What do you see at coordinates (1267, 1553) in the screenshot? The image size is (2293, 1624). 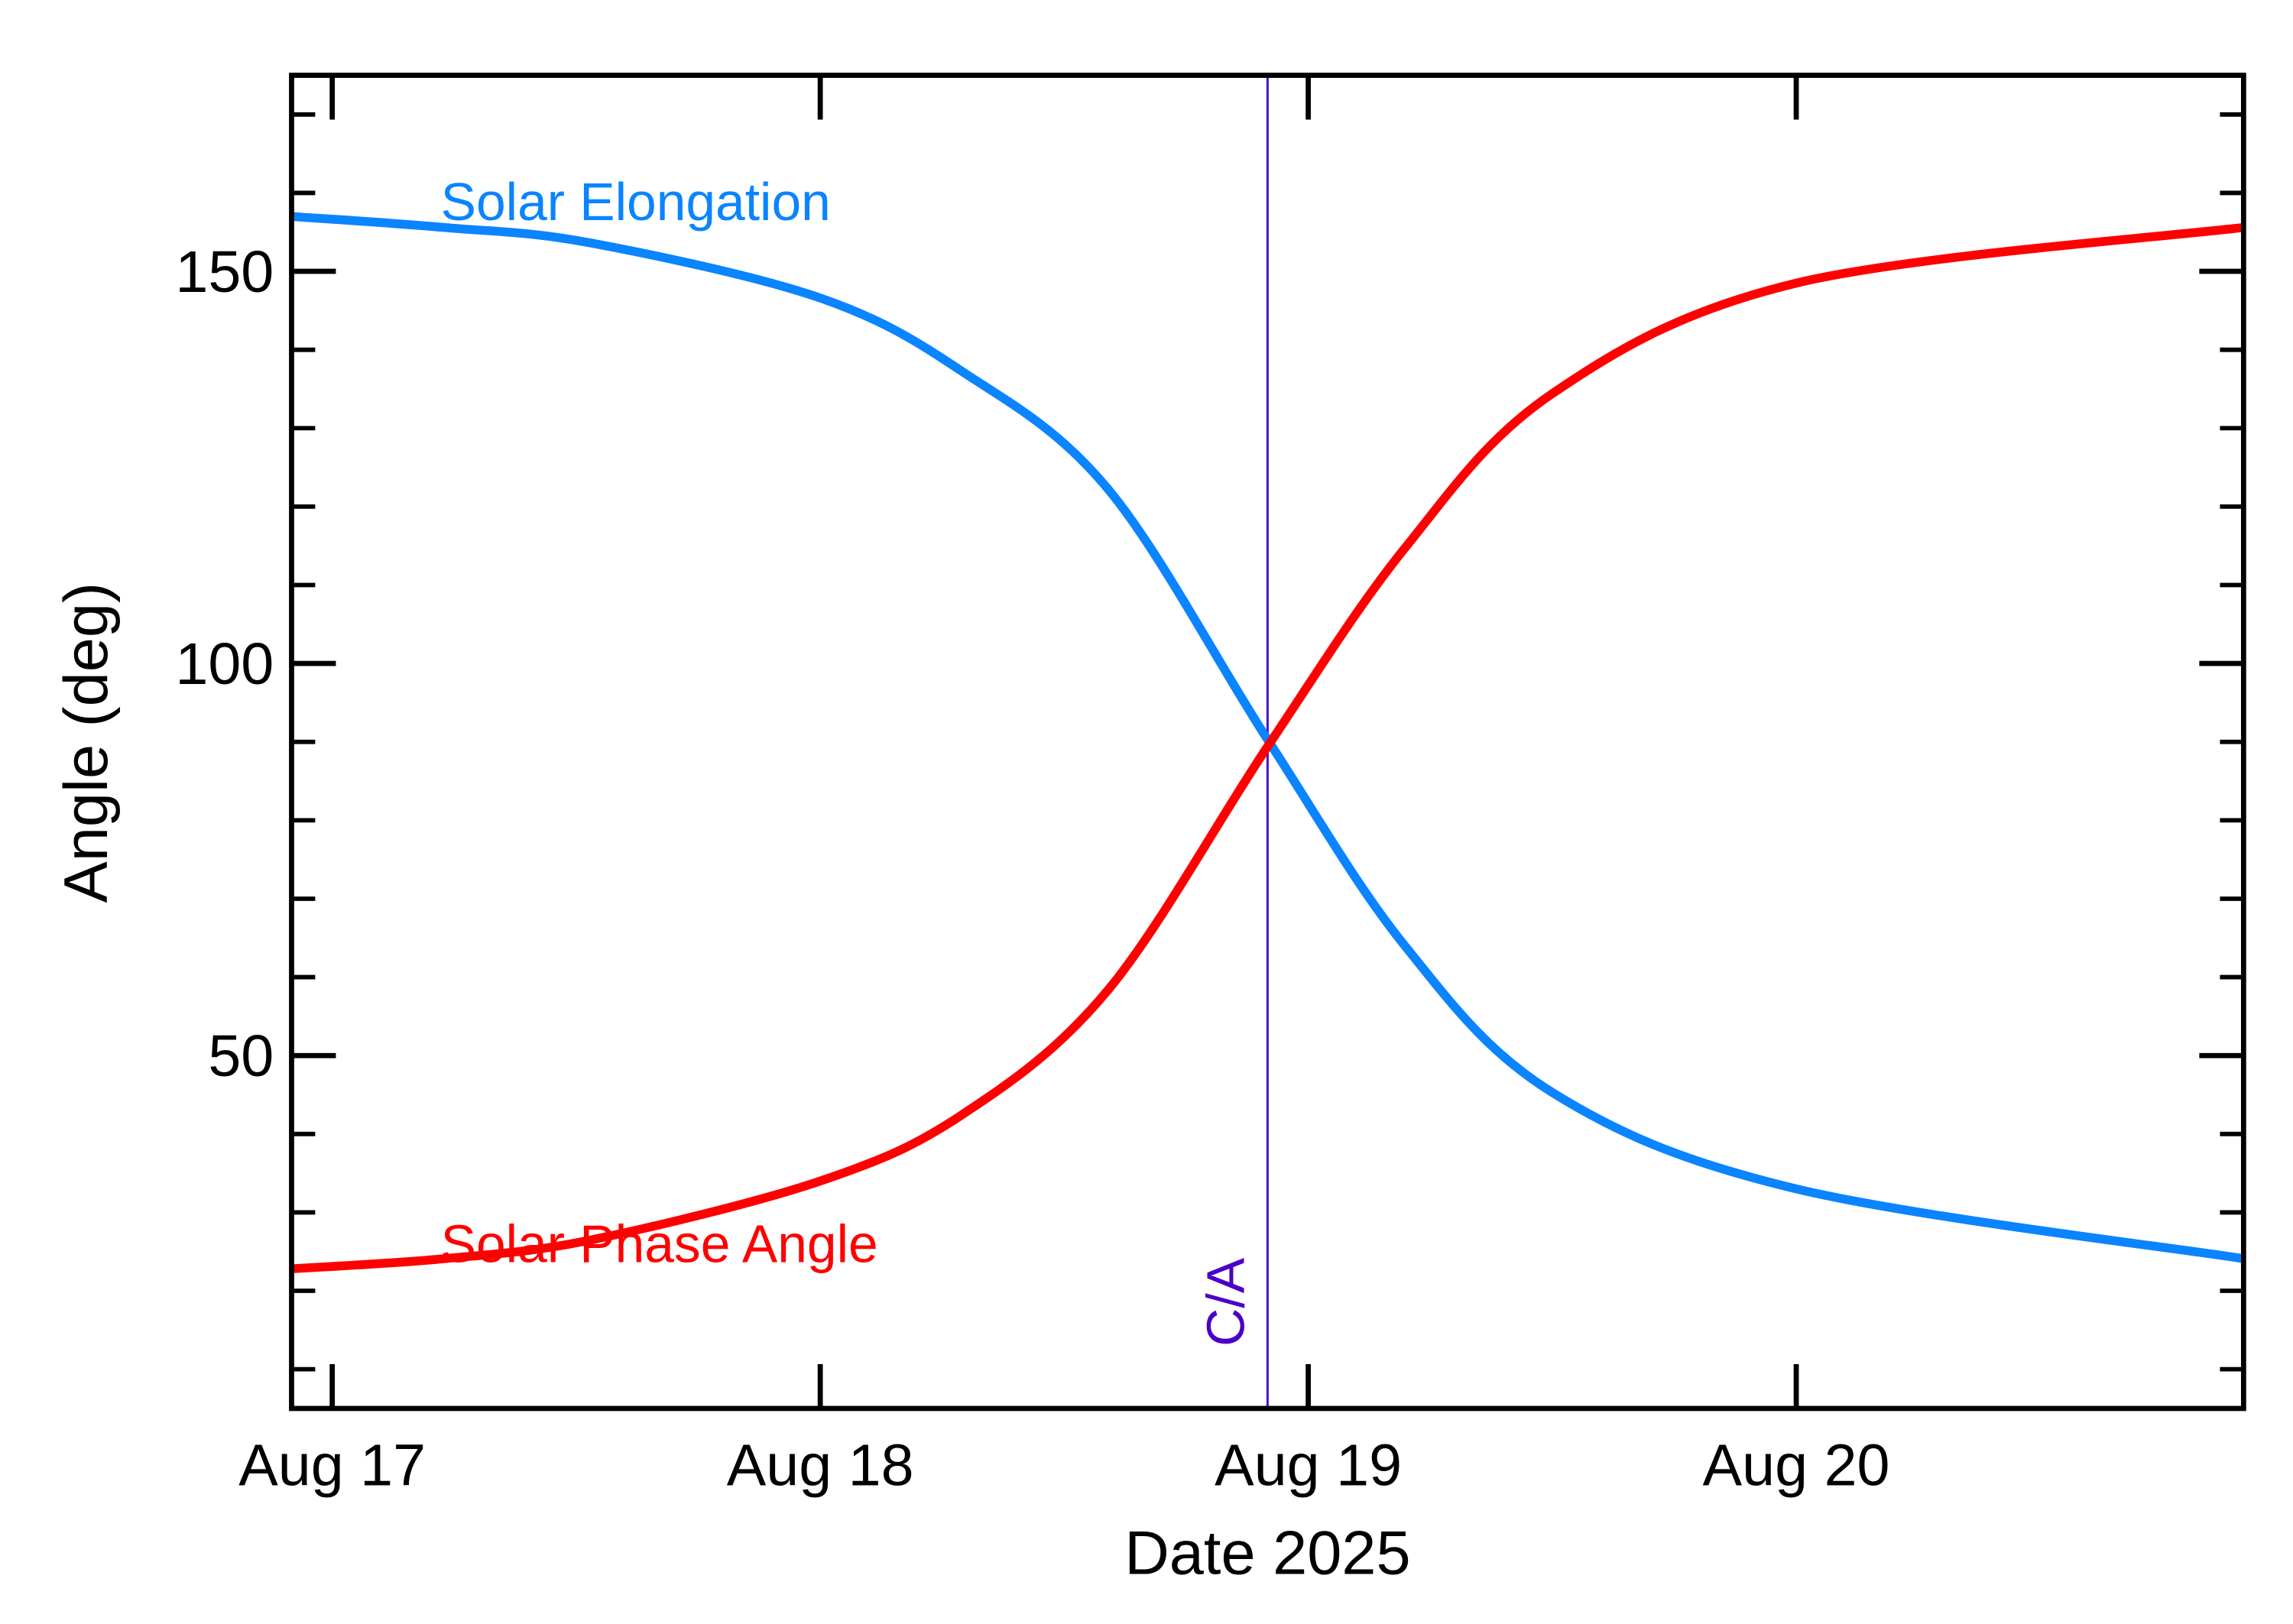 I see `x-axis-title: Date 2025` at bounding box center [1267, 1553].